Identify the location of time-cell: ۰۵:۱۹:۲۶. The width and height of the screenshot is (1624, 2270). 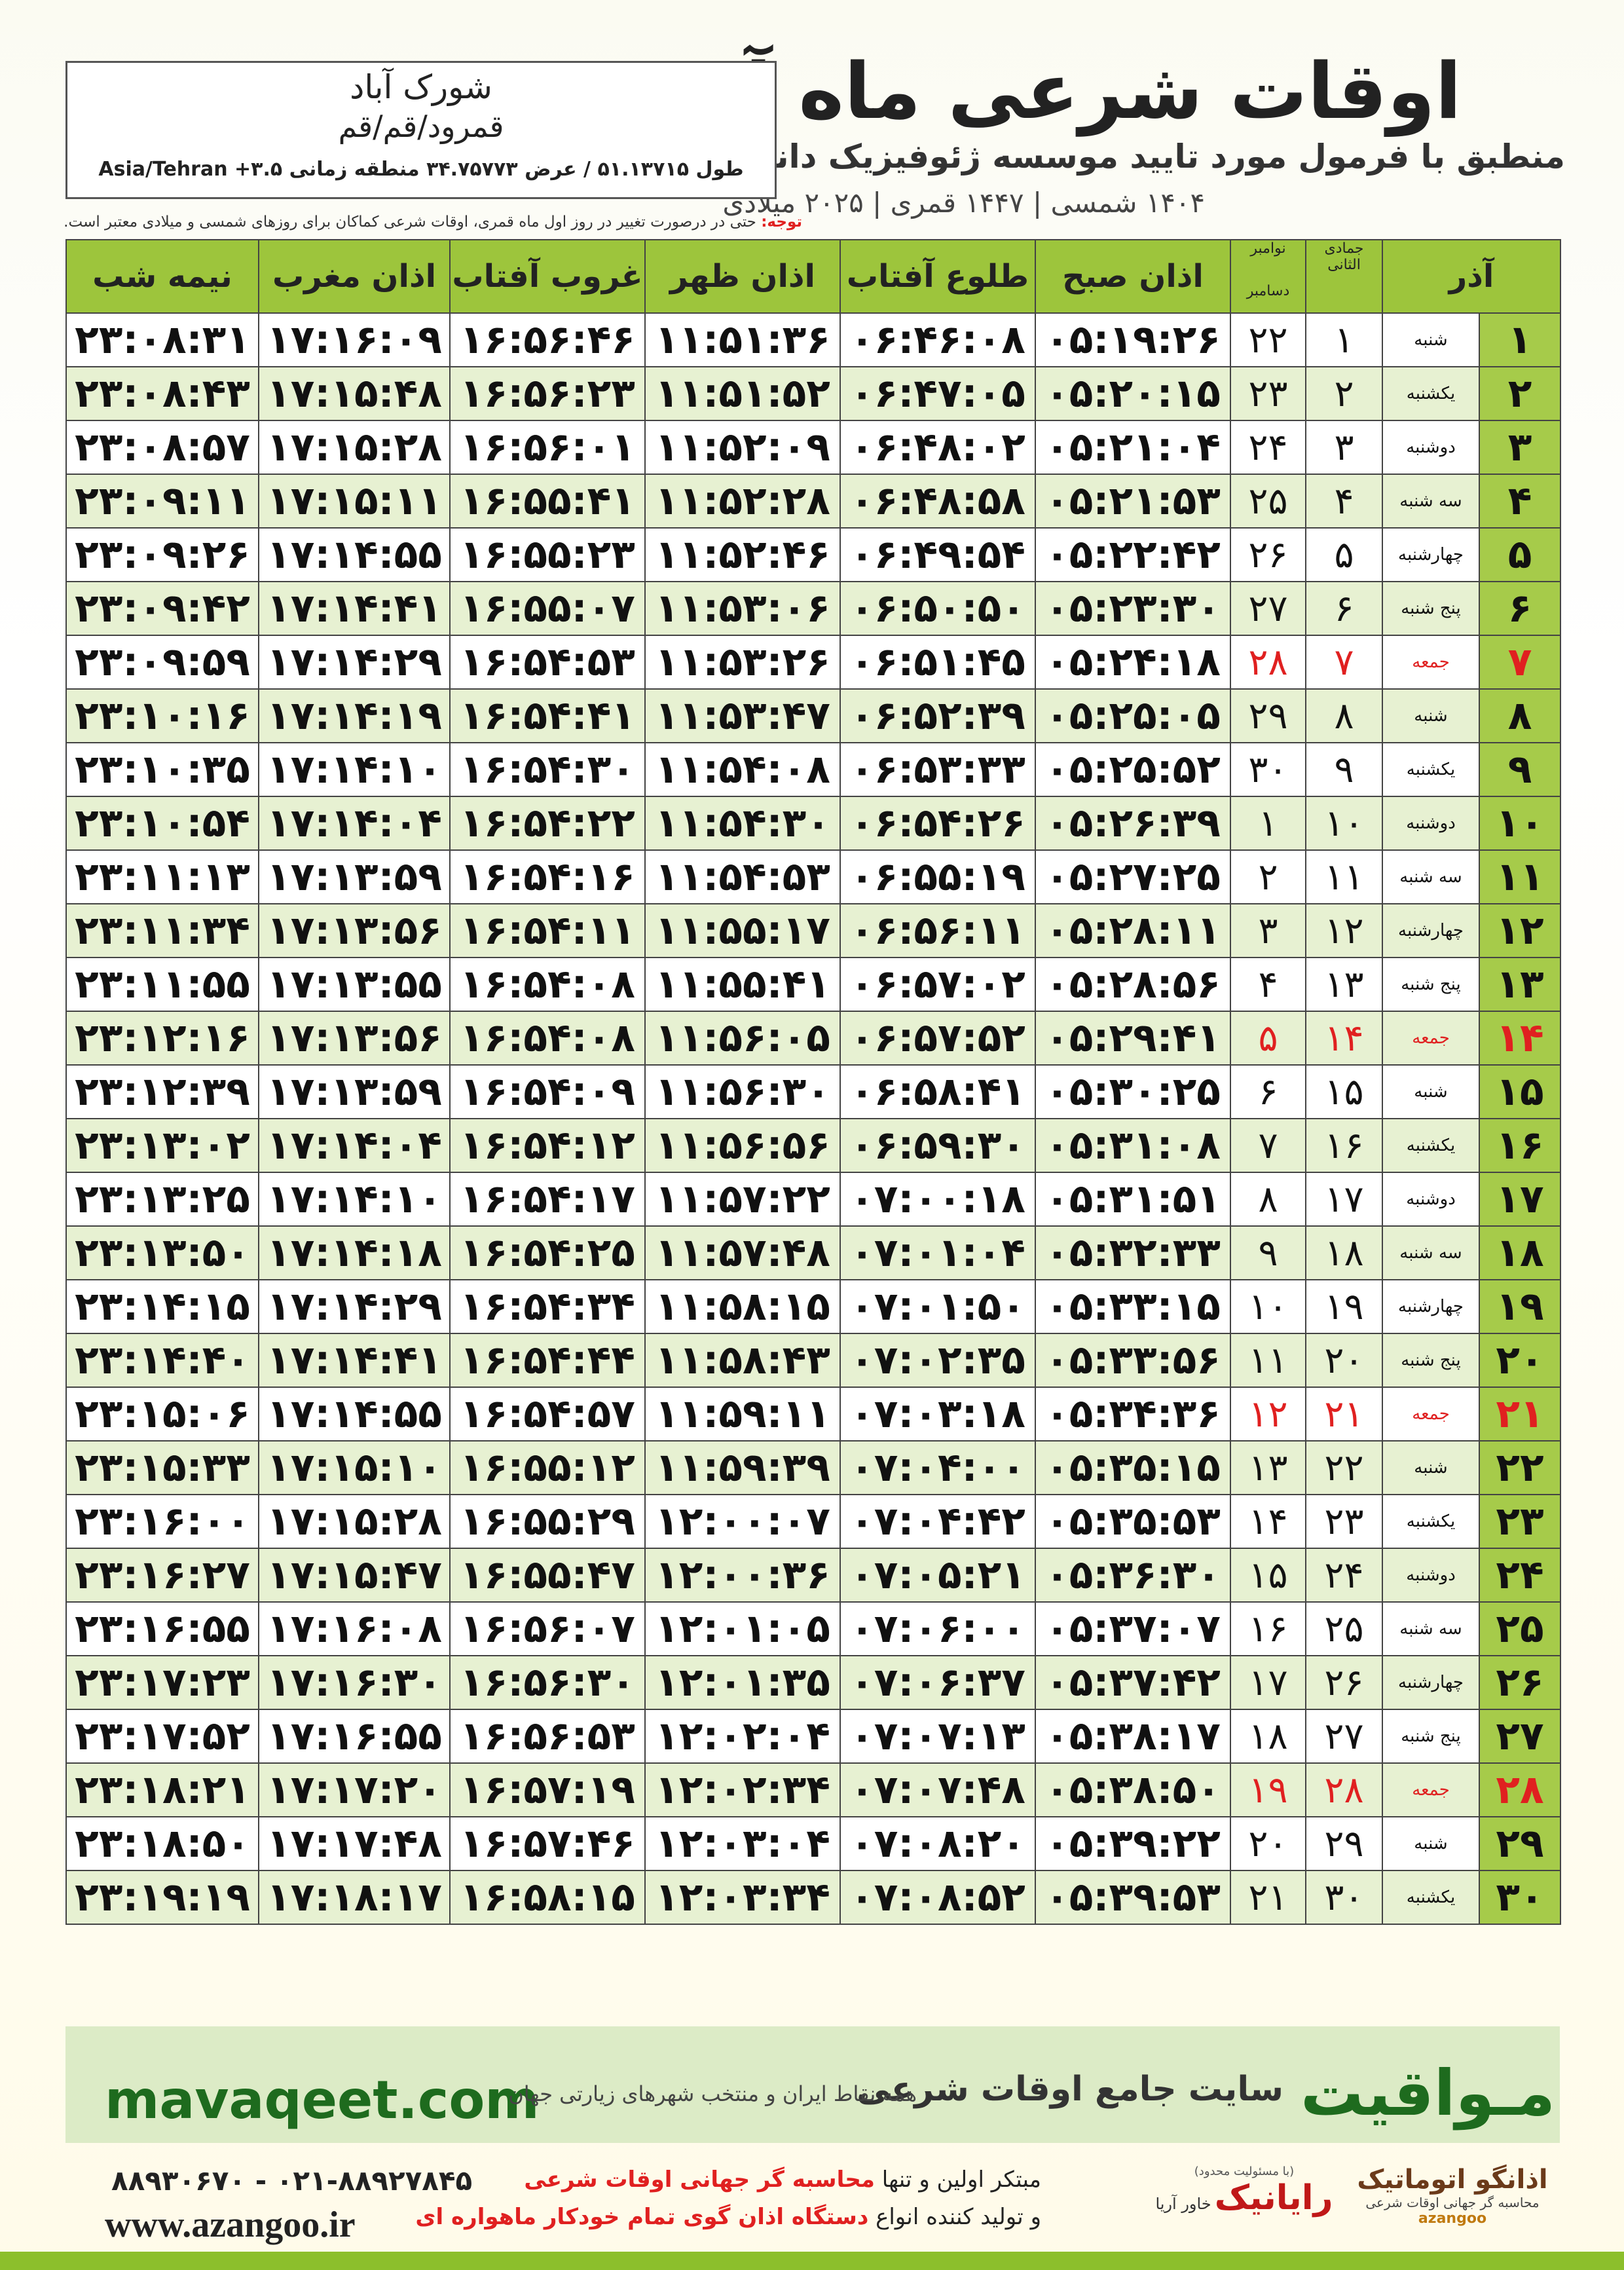
(1133, 339).